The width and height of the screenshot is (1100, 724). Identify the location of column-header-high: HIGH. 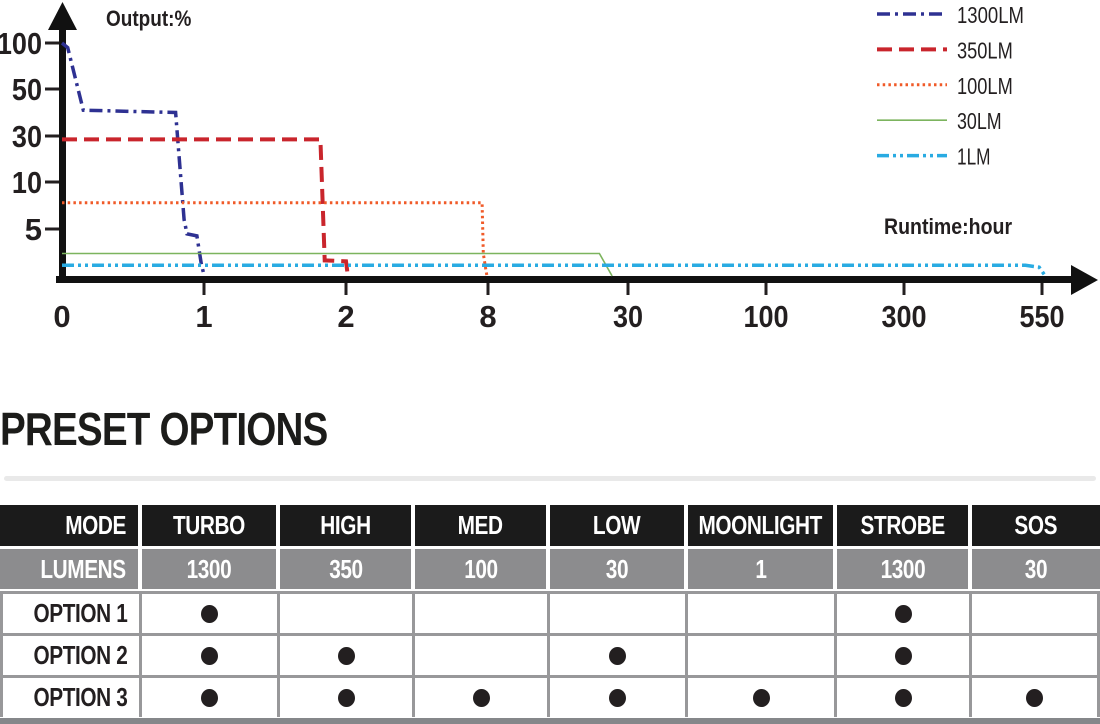
(347, 525).